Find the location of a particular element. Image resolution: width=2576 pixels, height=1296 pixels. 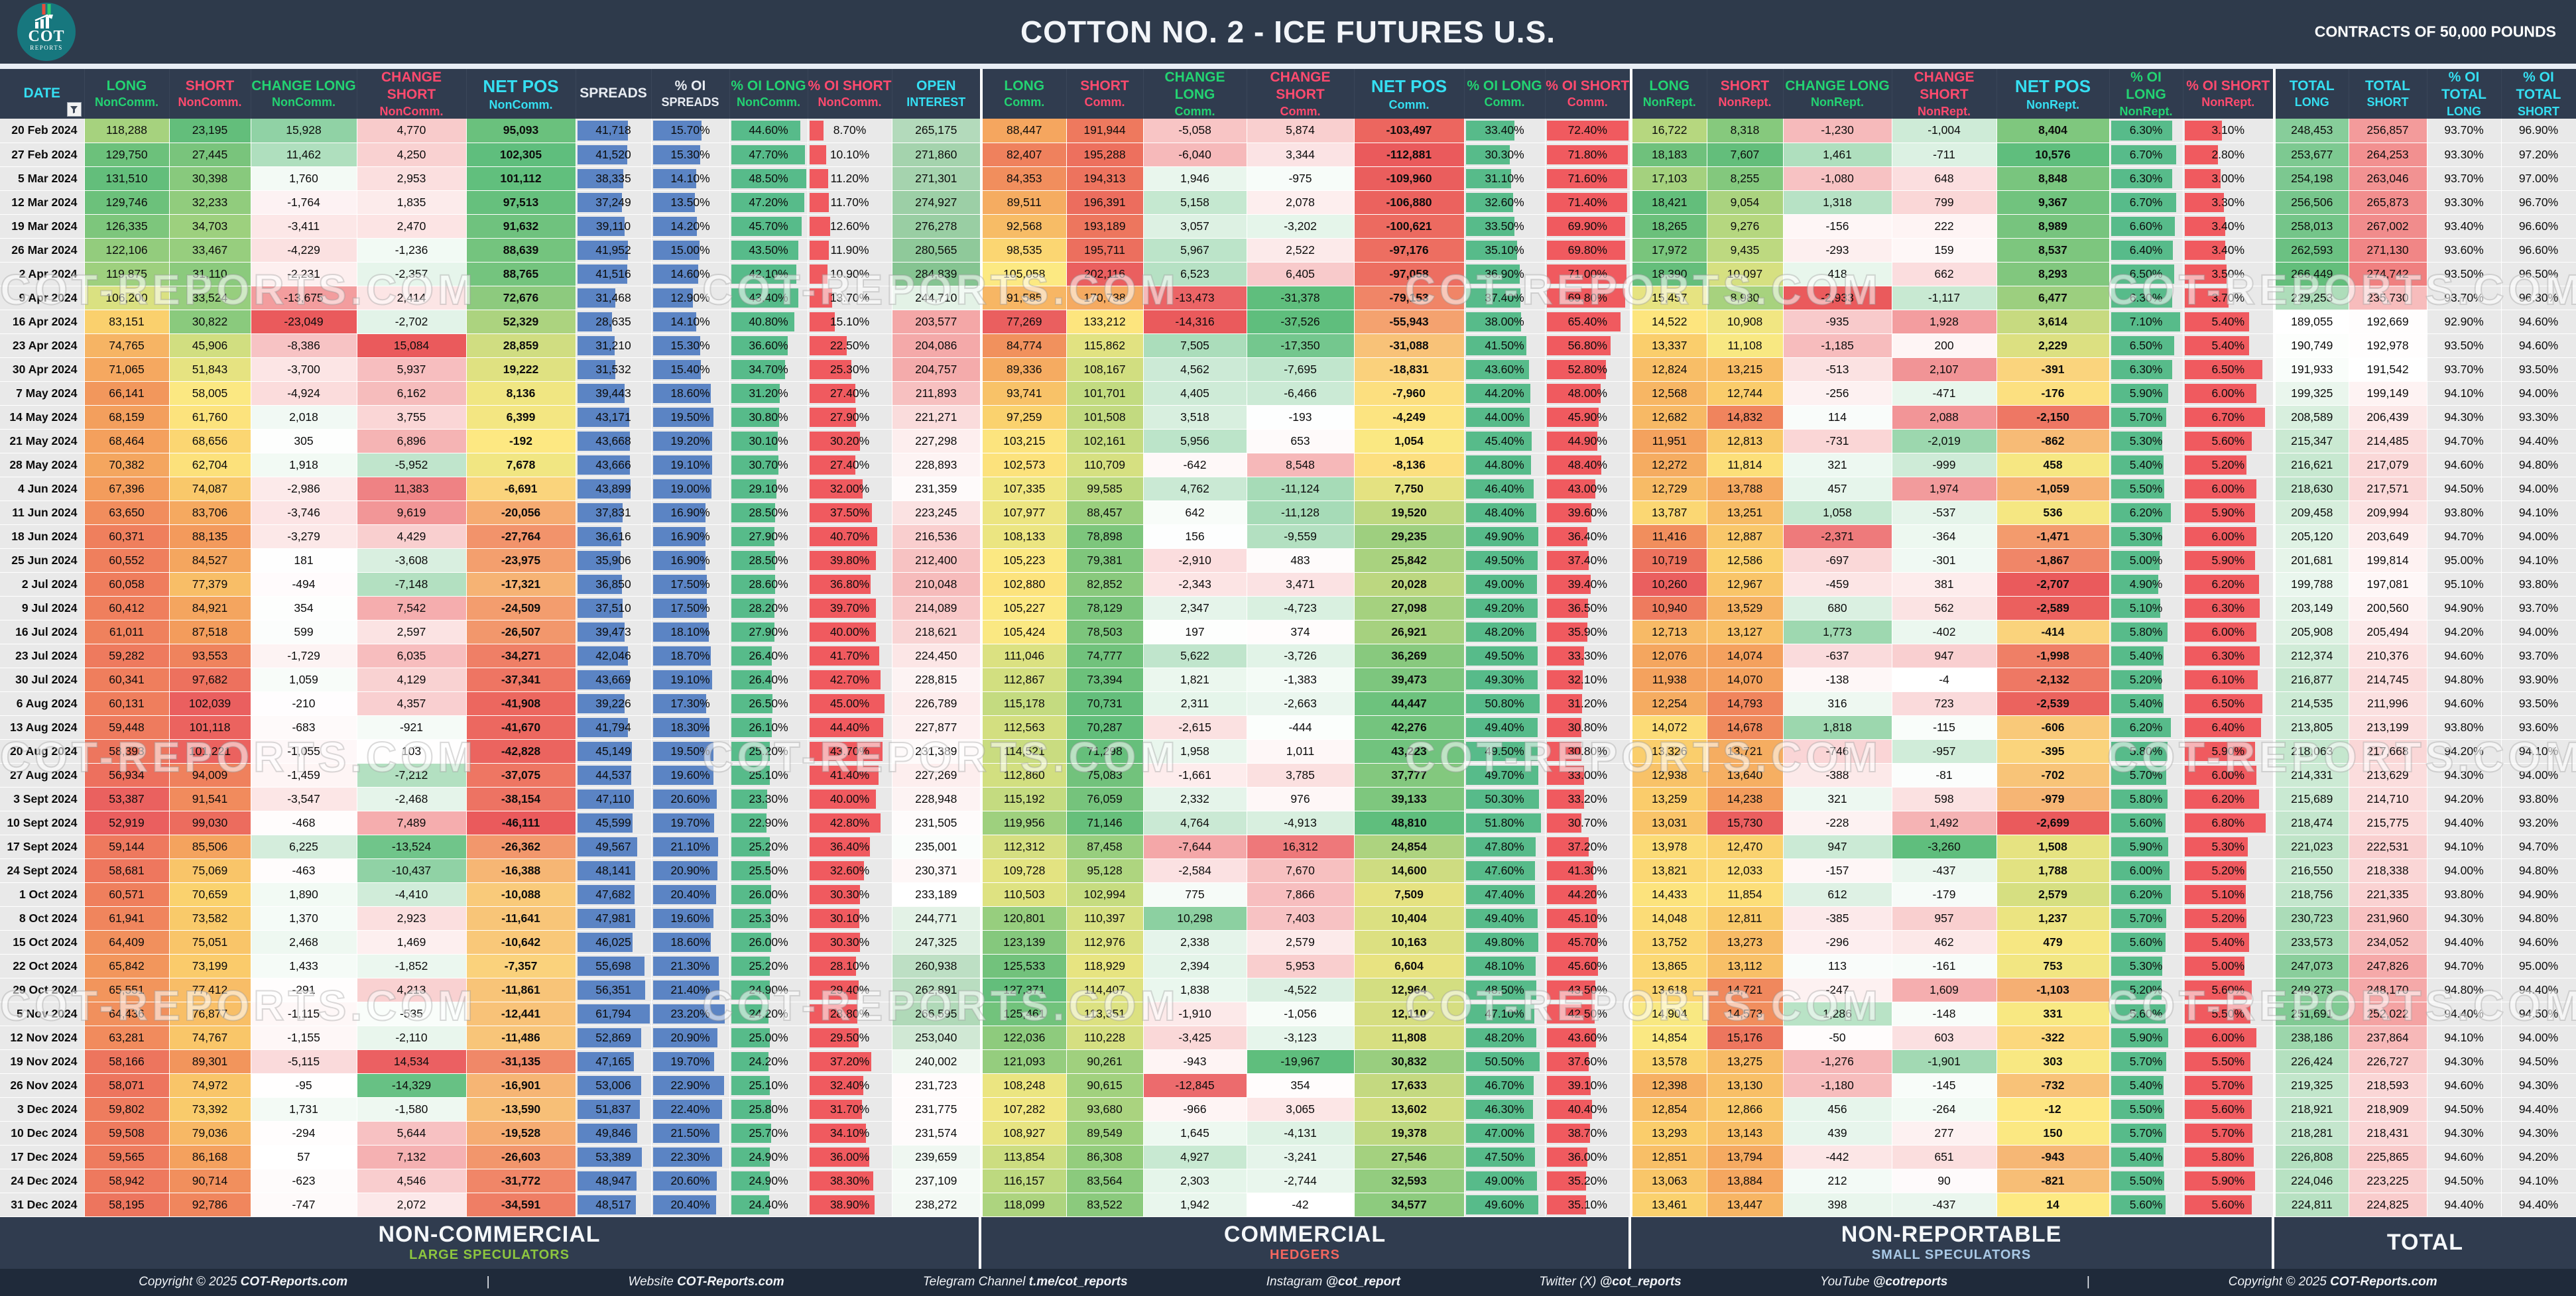

cell-nr_net: 14 is located at coordinates (2053, 1205).